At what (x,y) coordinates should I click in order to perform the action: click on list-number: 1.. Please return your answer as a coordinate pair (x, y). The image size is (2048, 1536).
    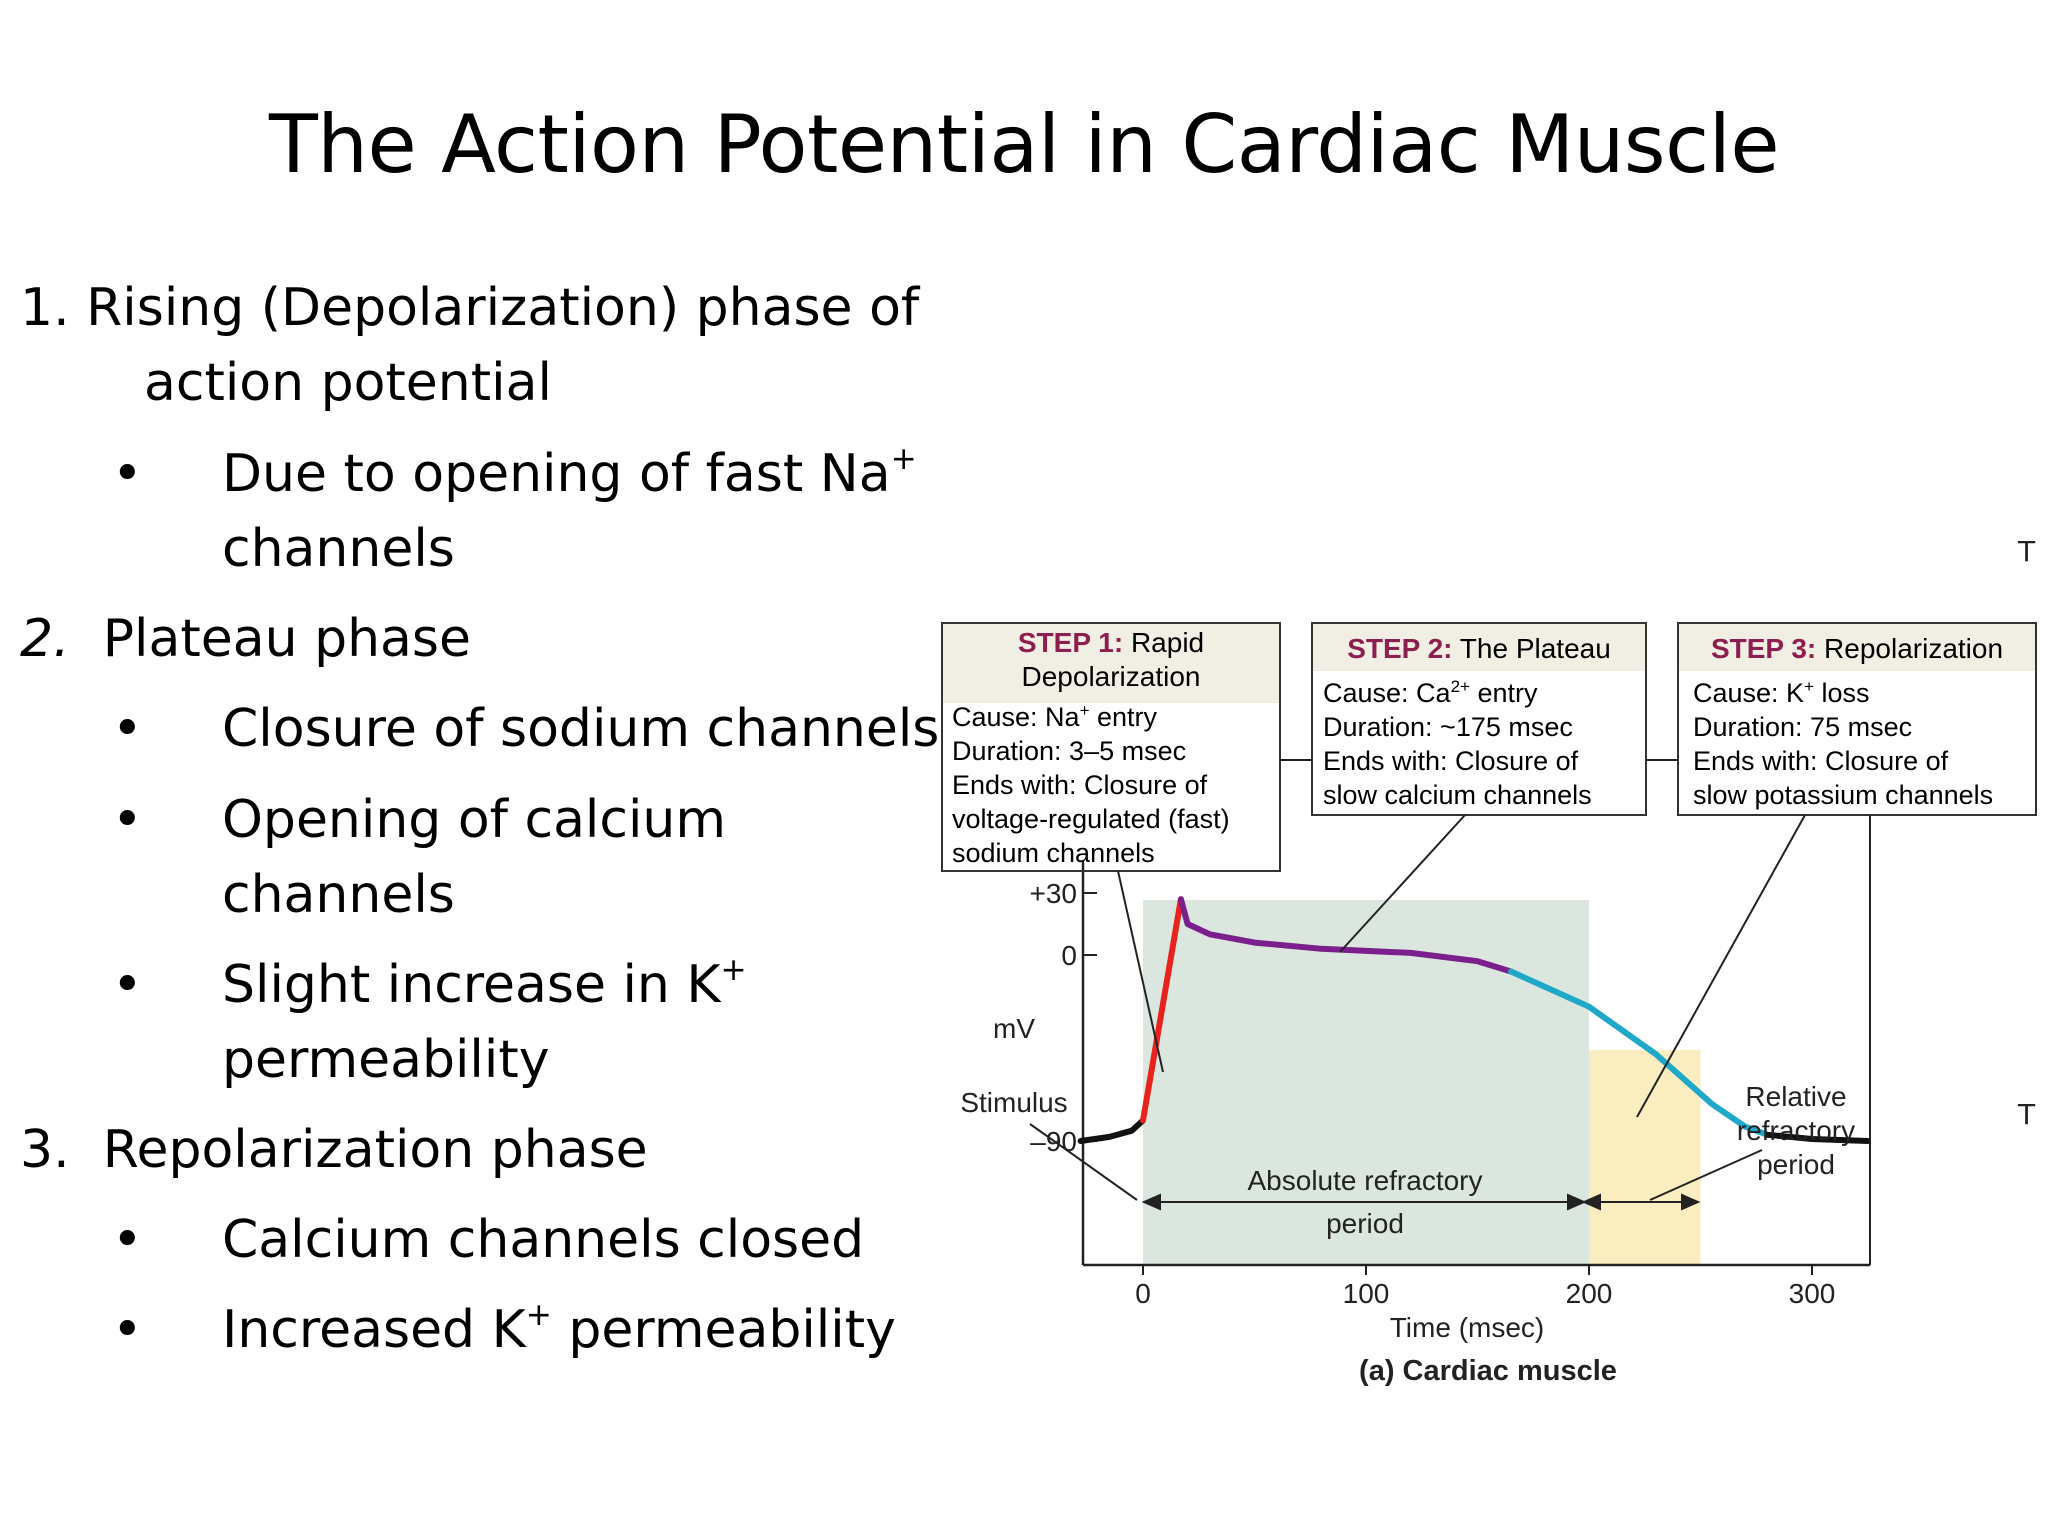
    Looking at the image, I should click on (45, 308).